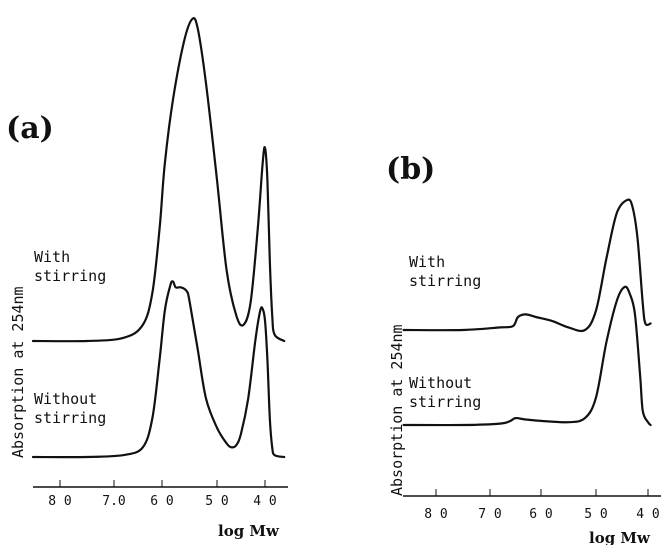 The image size is (669, 545). I want to click on panel-a-with-stirring-line1: With, so click(52, 257).